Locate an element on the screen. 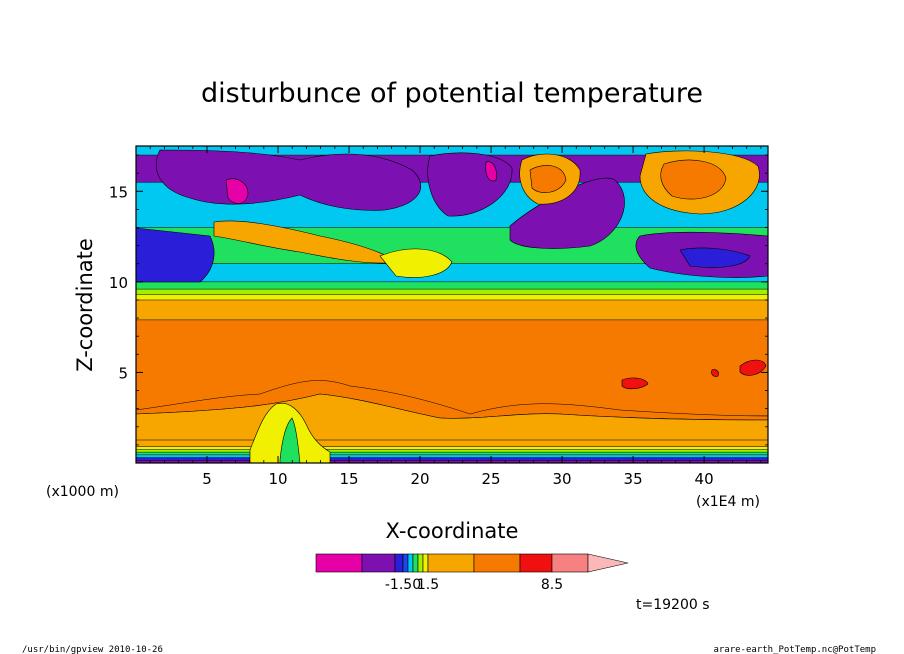 The image size is (904, 654). x-tick-label: 10 is located at coordinates (277, 479).